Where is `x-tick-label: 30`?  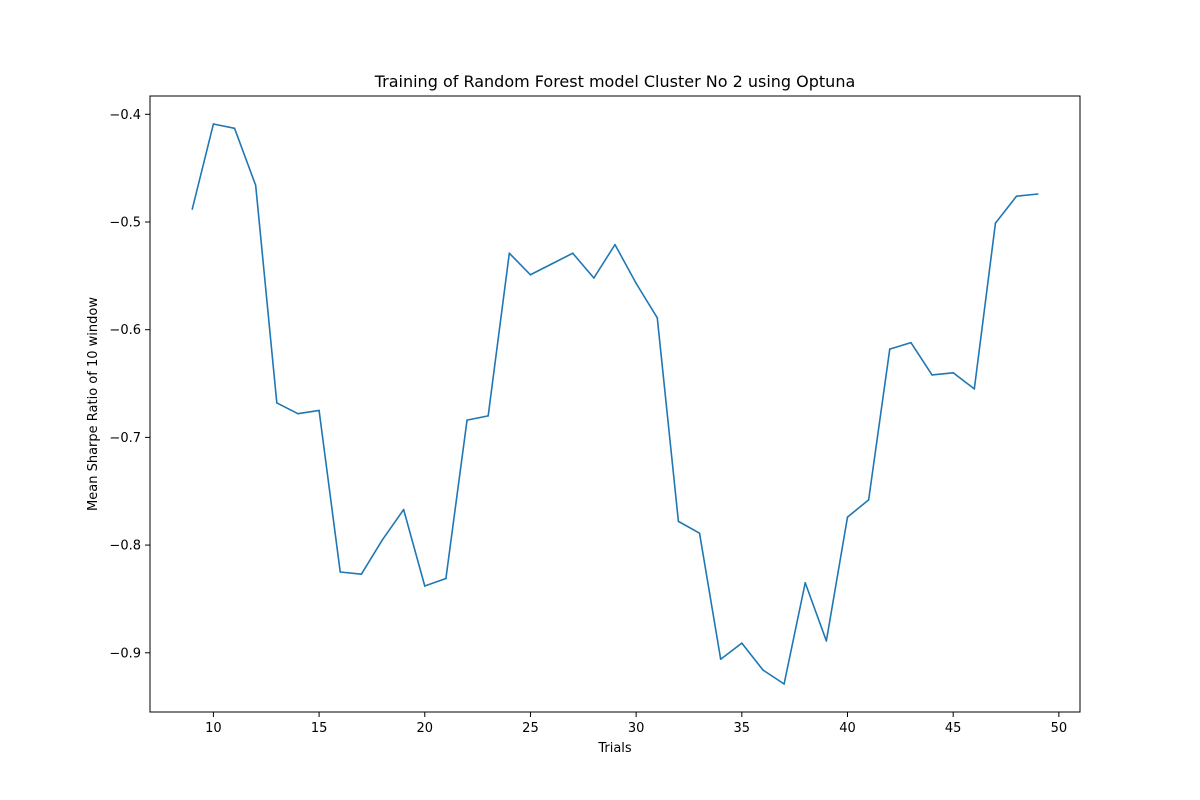
x-tick-label: 30 is located at coordinates (636, 728).